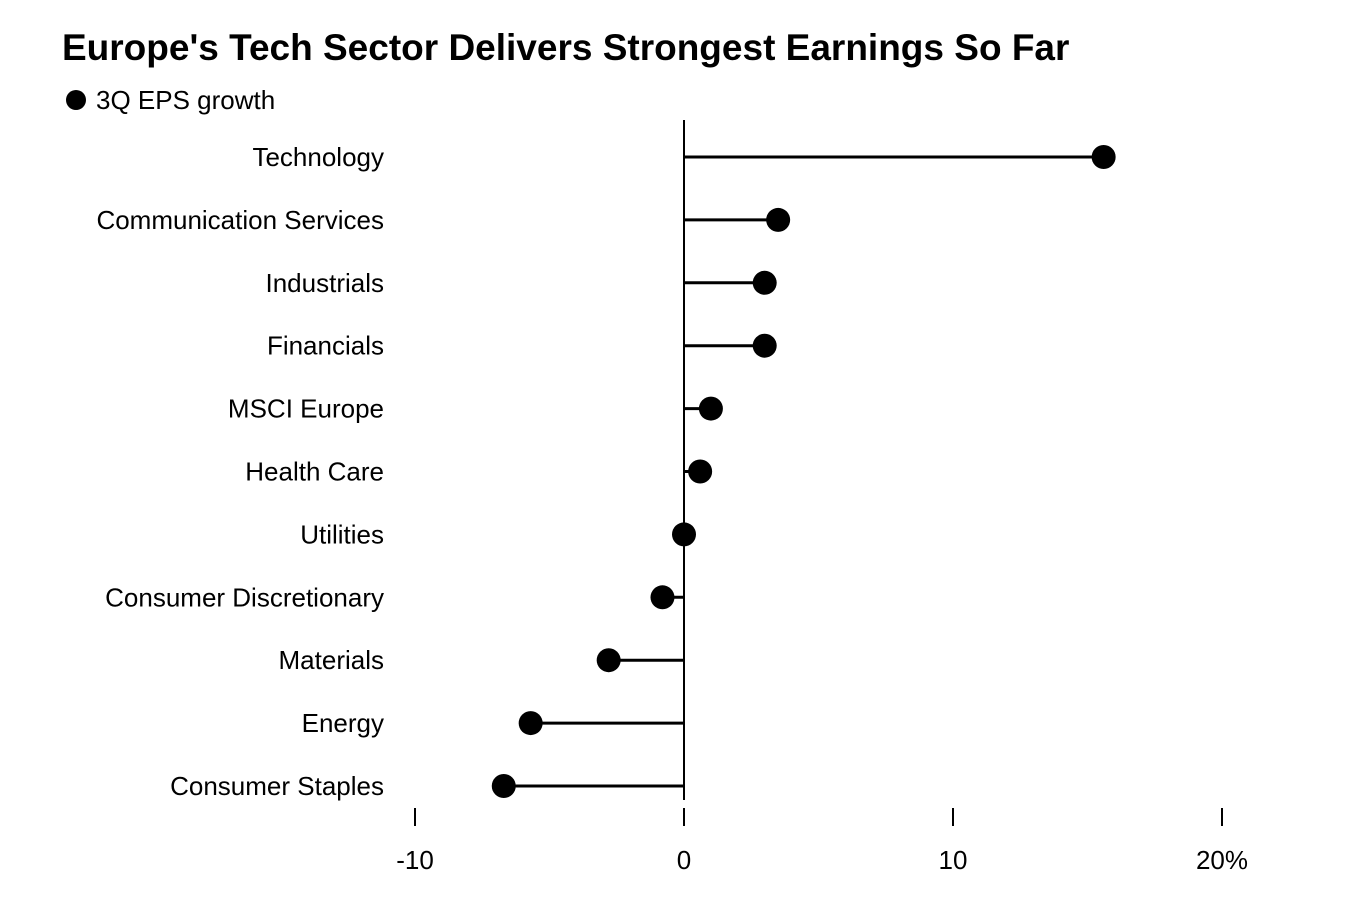 This screenshot has width=1346, height=908. What do you see at coordinates (342, 534) in the screenshot?
I see `category-label: Utilities` at bounding box center [342, 534].